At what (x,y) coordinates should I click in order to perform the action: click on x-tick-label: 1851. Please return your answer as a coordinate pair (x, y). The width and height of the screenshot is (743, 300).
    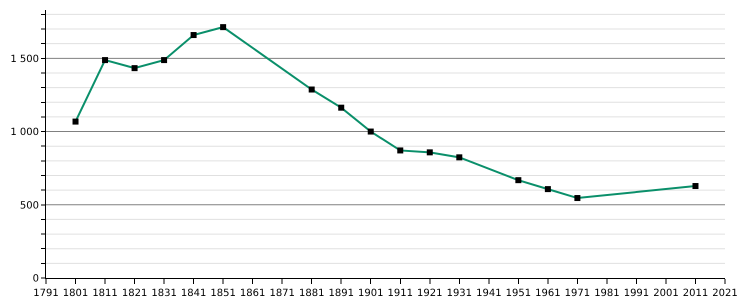
    Looking at the image, I should click on (223, 293).